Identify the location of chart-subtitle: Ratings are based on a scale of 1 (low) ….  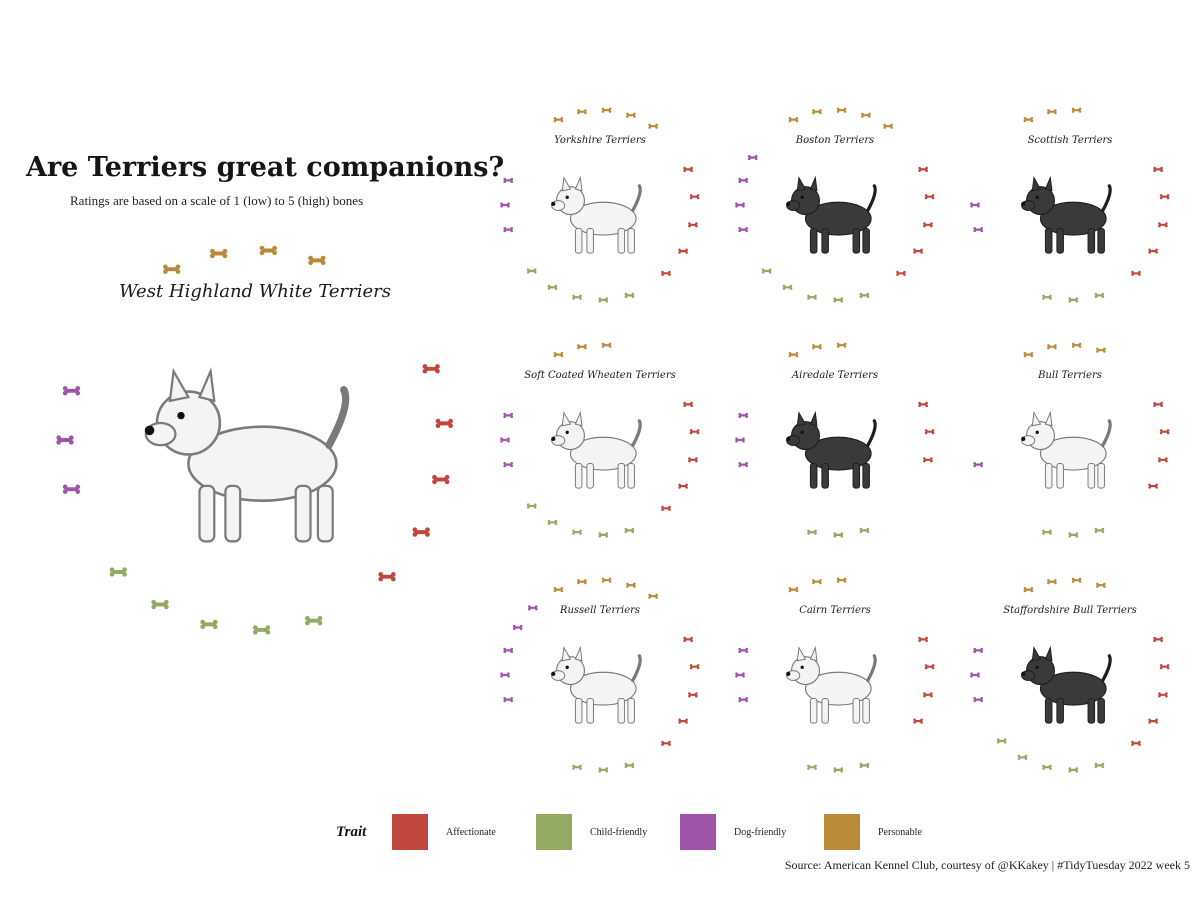
(217, 200).